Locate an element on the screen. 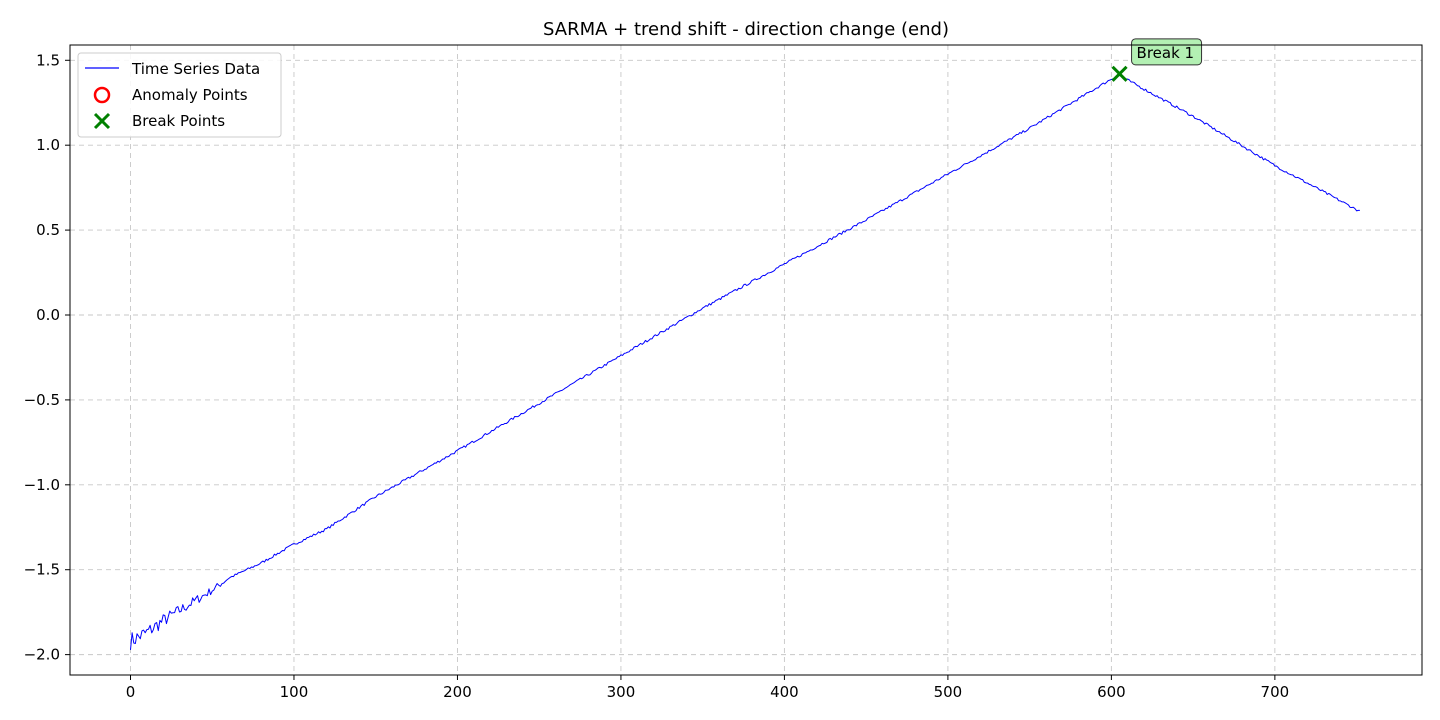 This screenshot has width=1440, height=720. y-tick-label: 1.5 is located at coordinates (48, 60).